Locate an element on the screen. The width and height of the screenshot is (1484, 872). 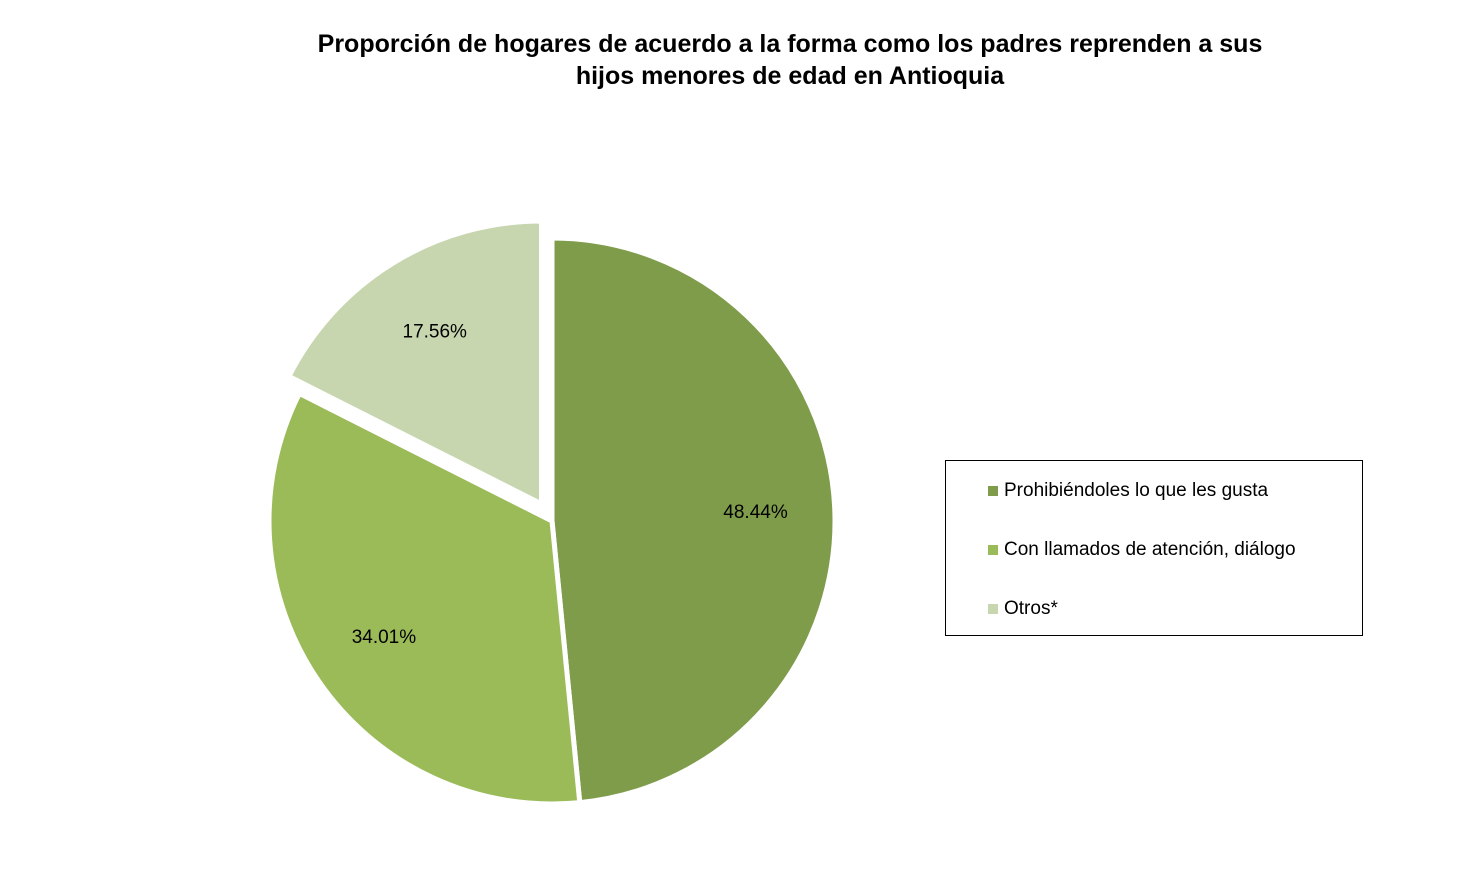
legend-item-llamados: Con llamados de atención, diálogo is located at coordinates (1142, 550).